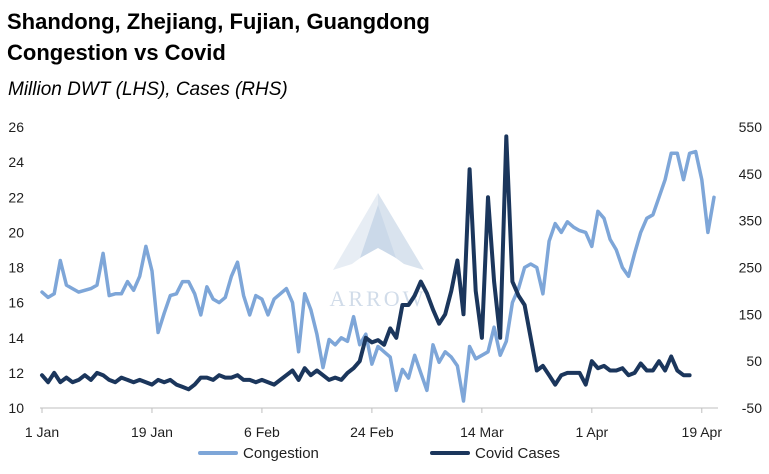  What do you see at coordinates (16, 162) in the screenshot?
I see `left-y-tick-label: 24` at bounding box center [16, 162].